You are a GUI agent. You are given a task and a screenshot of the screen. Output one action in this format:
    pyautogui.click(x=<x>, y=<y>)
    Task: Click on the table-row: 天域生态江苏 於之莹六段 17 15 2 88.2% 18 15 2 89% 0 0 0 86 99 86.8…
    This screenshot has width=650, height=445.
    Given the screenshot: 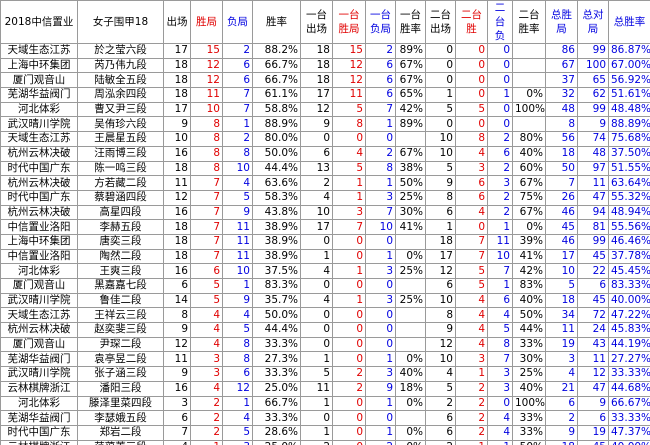 What is the action you would take?
    pyautogui.click(x=325, y=51)
    